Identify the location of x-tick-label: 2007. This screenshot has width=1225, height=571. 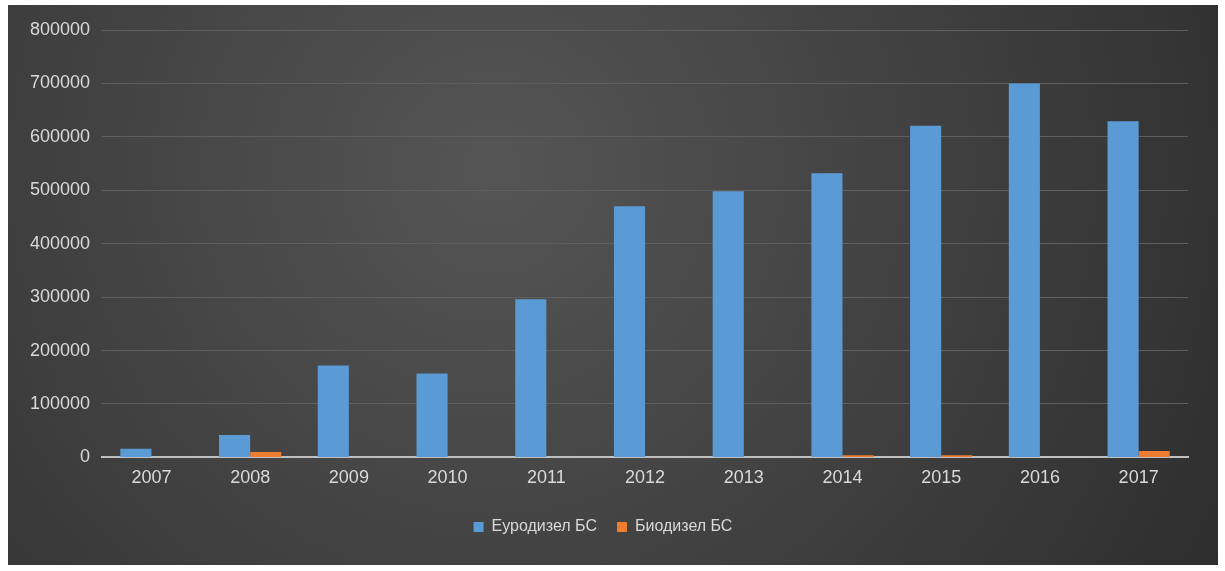
(151, 477).